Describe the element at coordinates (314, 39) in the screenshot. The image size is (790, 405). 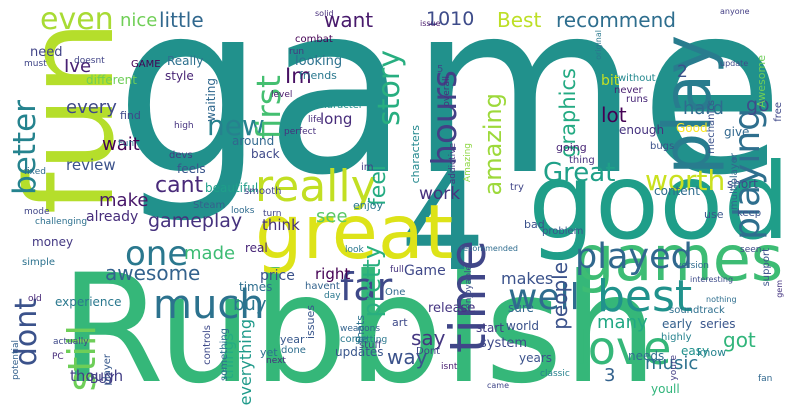
I see `word-combat: combat` at that location.